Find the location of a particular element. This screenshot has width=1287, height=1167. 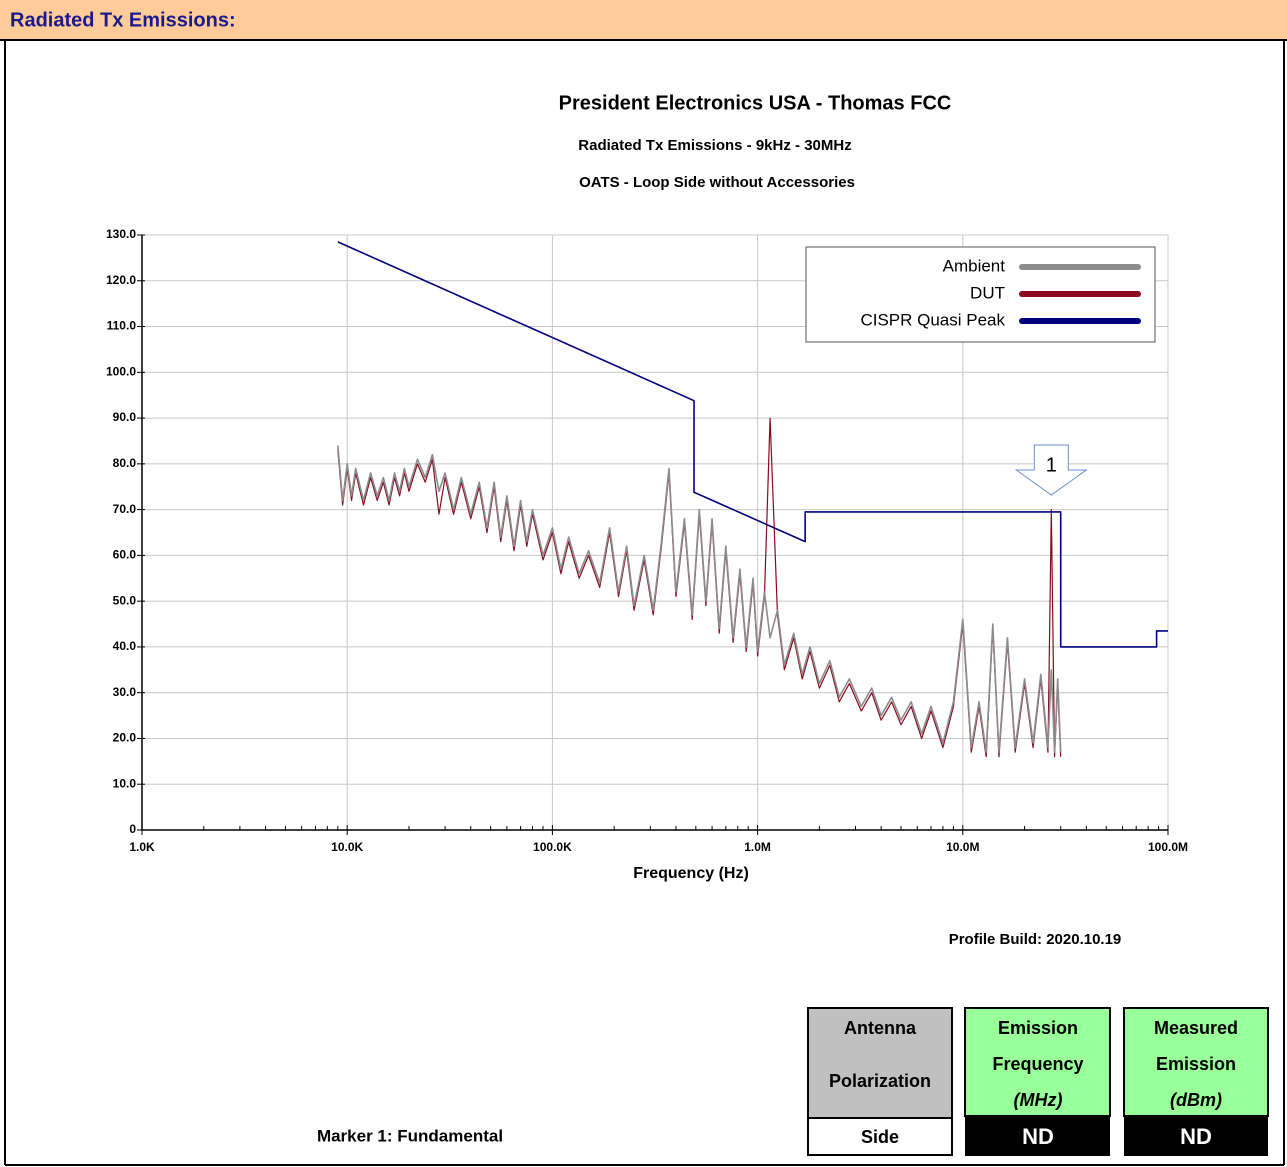

table-header: Antenna is located at coordinates (880, 1028).